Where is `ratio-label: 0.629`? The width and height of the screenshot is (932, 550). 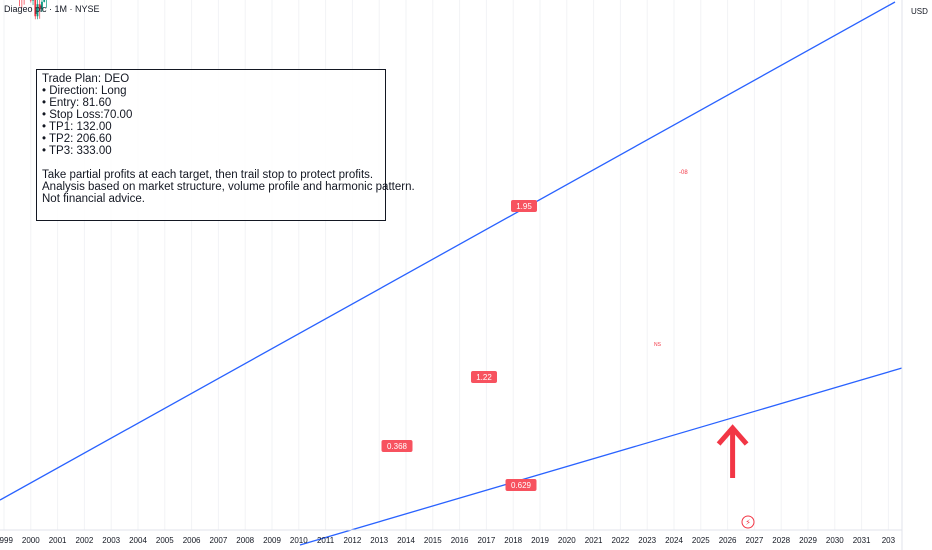 ratio-label: 0.629 is located at coordinates (521, 485).